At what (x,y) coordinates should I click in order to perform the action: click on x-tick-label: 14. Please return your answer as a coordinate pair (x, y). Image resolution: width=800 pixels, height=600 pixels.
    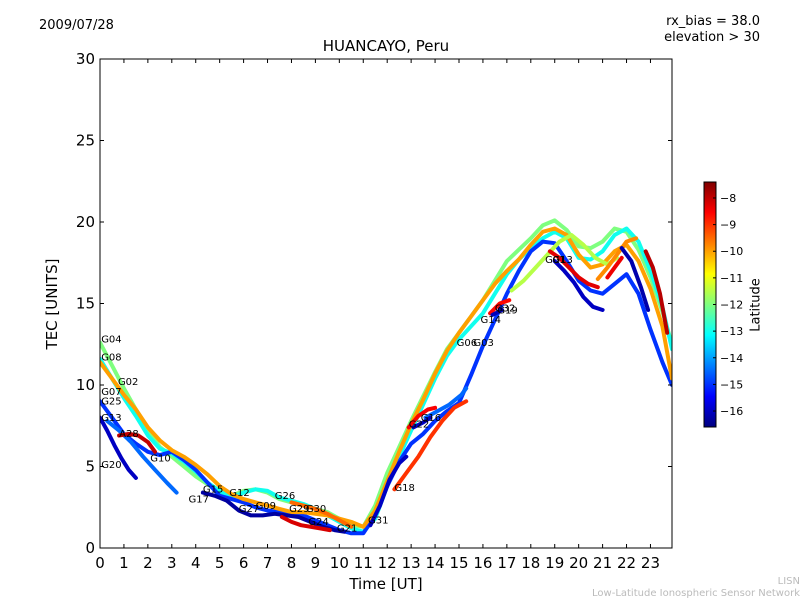
    Looking at the image, I should click on (435, 563).